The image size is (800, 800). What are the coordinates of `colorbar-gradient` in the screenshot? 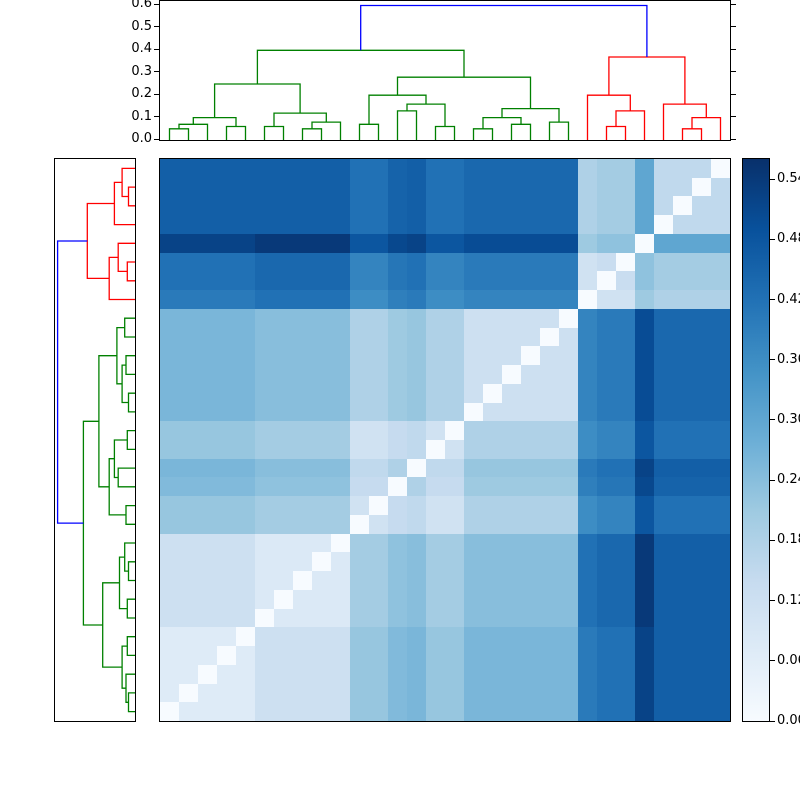 It's located at (756, 440).